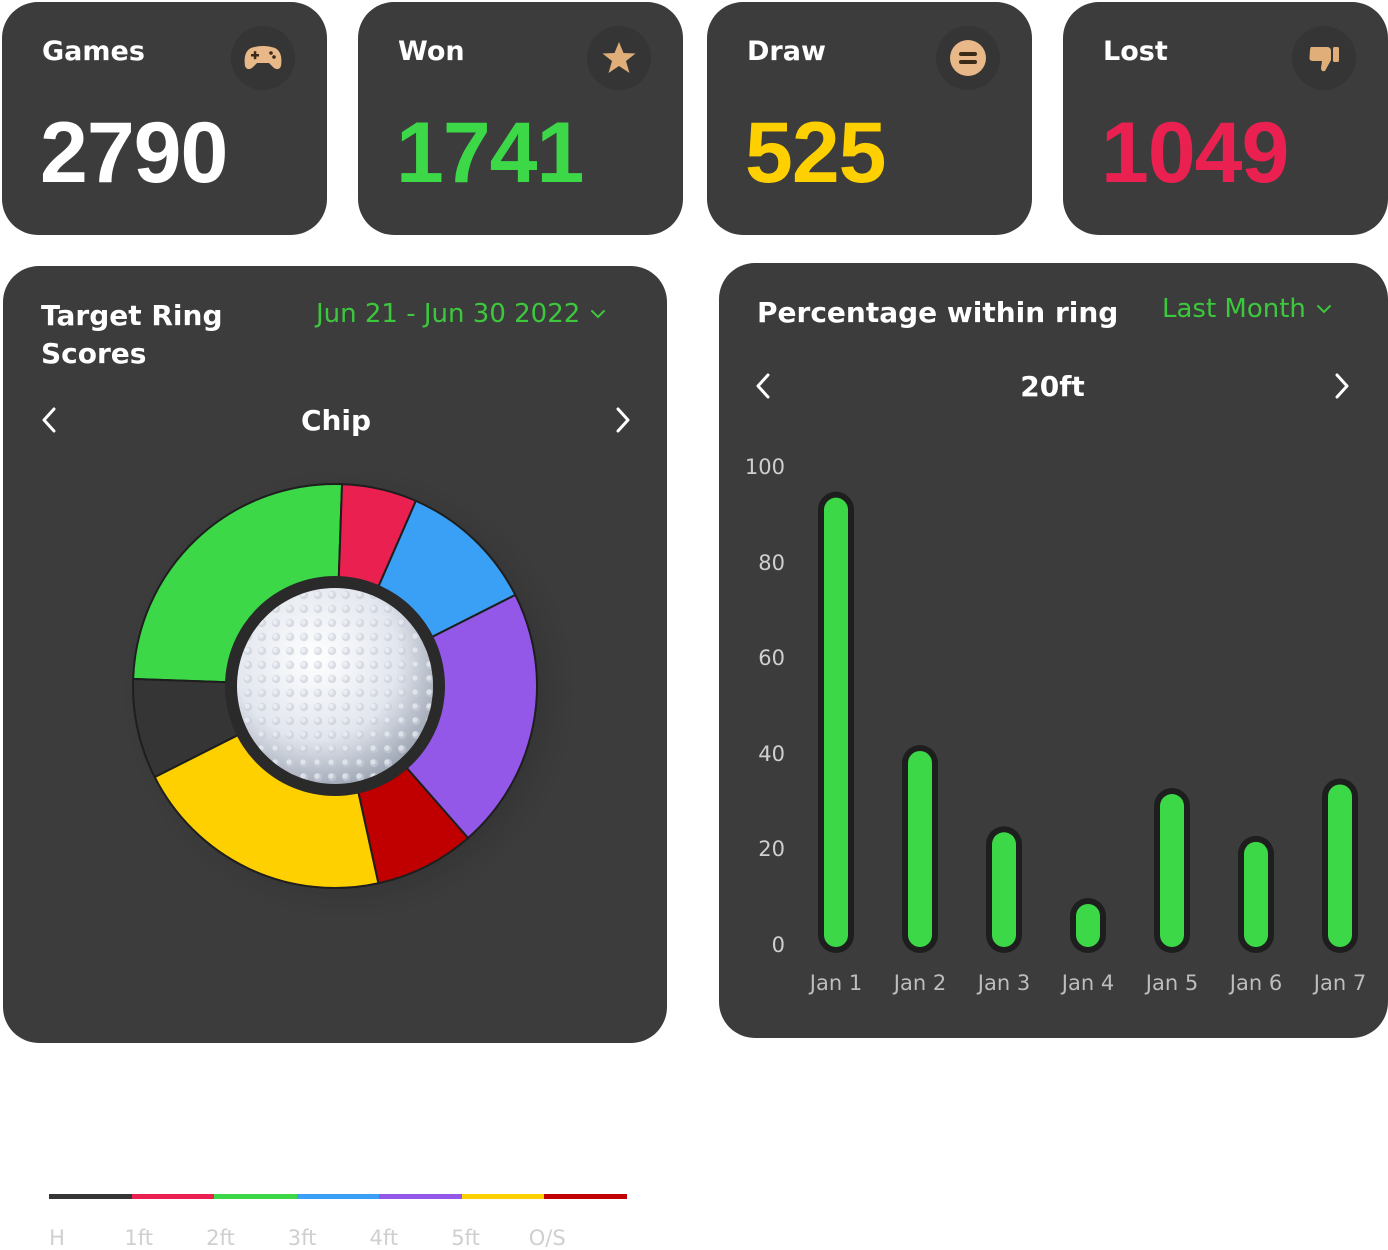 Image resolution: width=1388 pixels, height=1250 pixels. Describe the element at coordinates (771, 753) in the screenshot. I see `y-tick-label: 40` at that location.